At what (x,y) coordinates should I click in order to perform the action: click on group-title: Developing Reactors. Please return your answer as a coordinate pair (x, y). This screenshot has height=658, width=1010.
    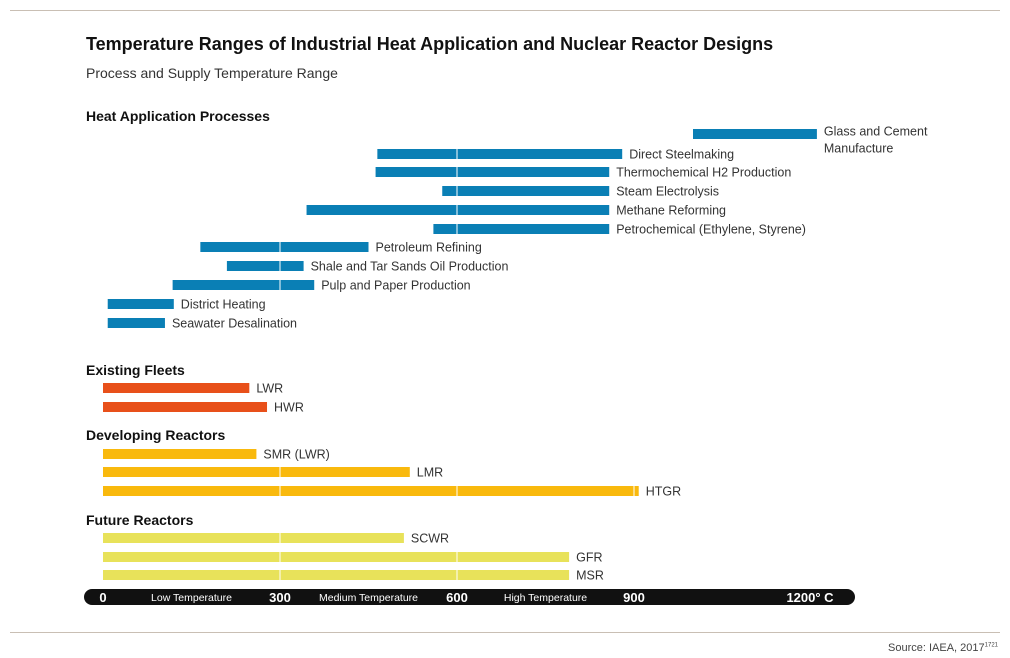
    Looking at the image, I should click on (155, 435).